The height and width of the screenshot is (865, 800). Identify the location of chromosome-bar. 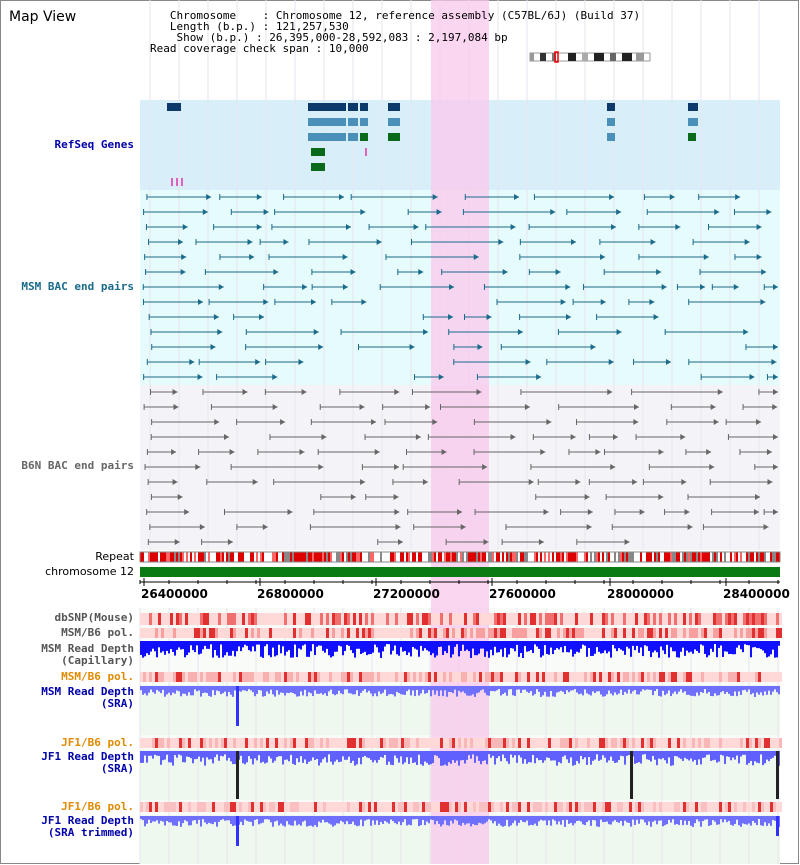
(460, 572).